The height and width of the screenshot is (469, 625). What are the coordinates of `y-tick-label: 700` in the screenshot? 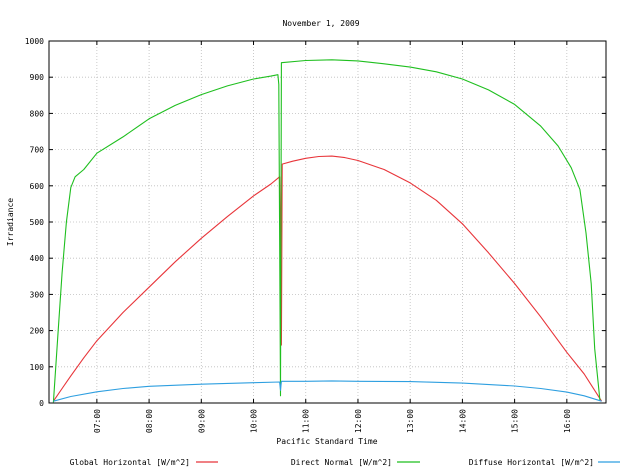 It's located at (37, 150).